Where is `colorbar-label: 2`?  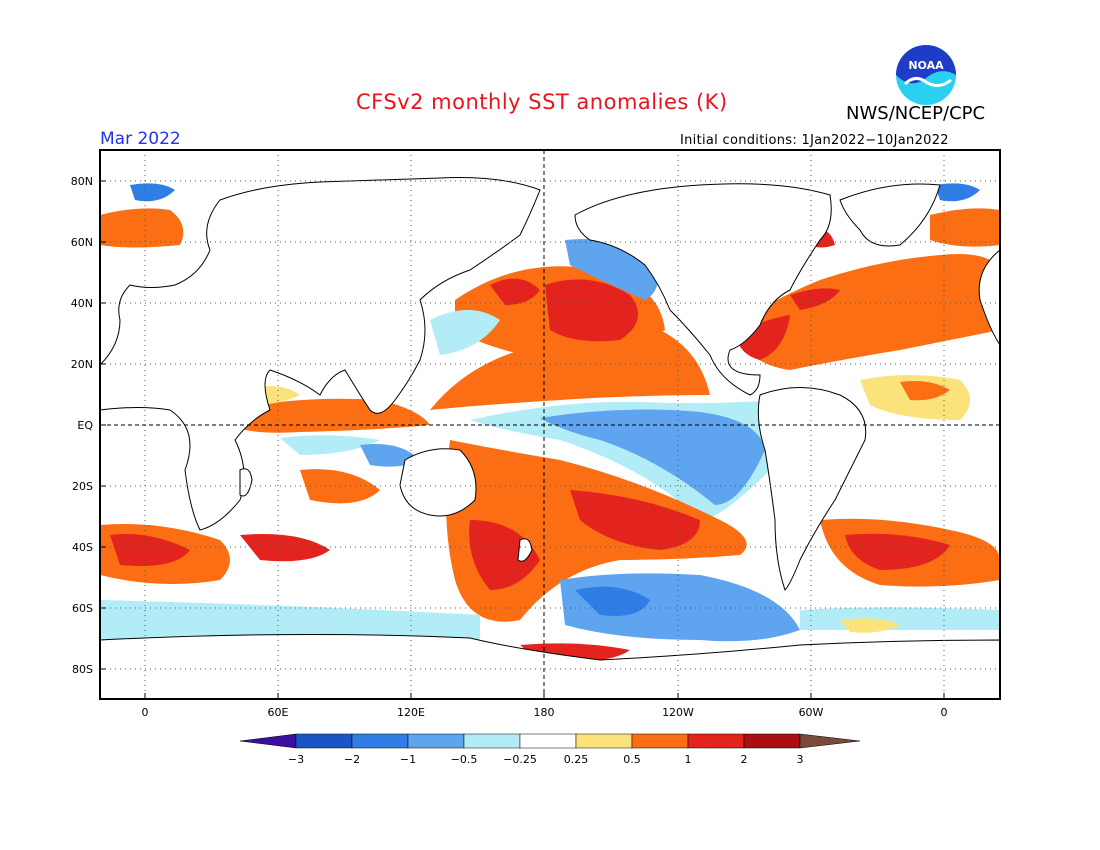 colorbar-label: 2 is located at coordinates (744, 759).